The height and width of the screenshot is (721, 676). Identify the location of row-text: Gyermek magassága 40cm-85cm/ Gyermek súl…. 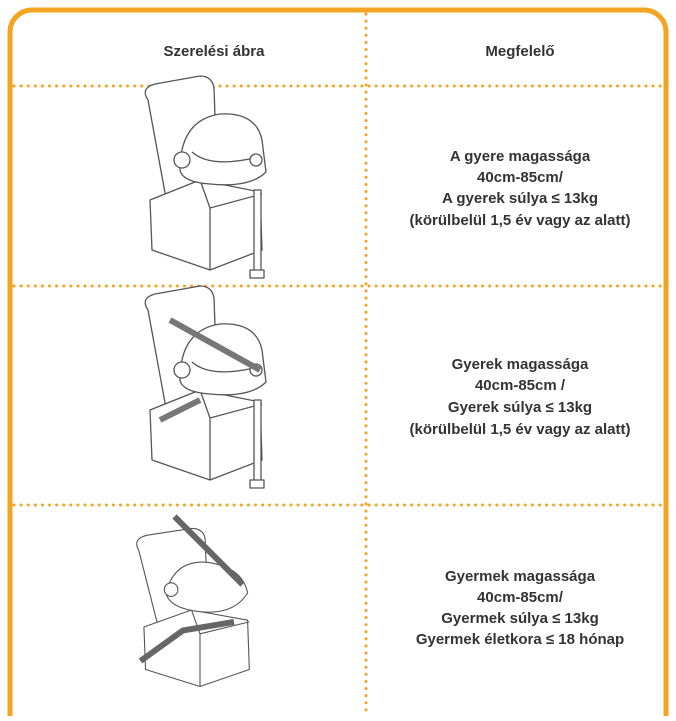
(520, 608).